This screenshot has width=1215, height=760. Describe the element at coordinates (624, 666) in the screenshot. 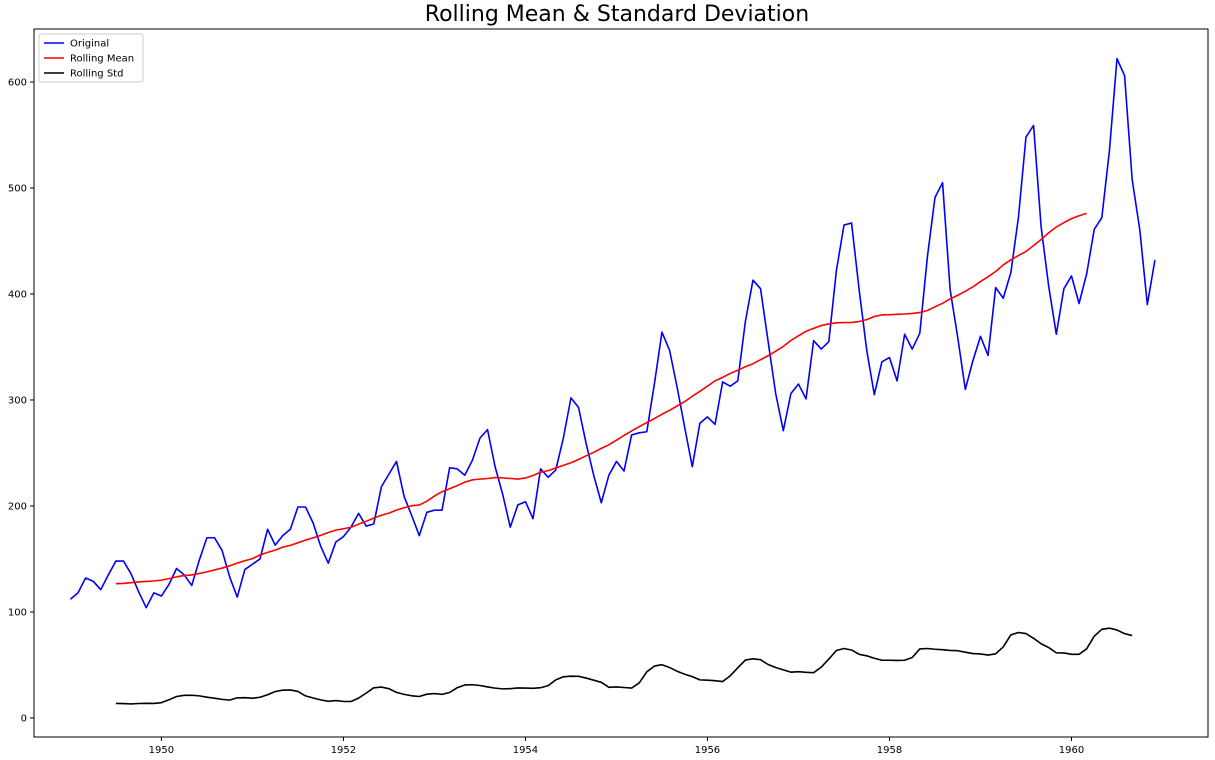

I see `series-line-rolling-std` at that location.